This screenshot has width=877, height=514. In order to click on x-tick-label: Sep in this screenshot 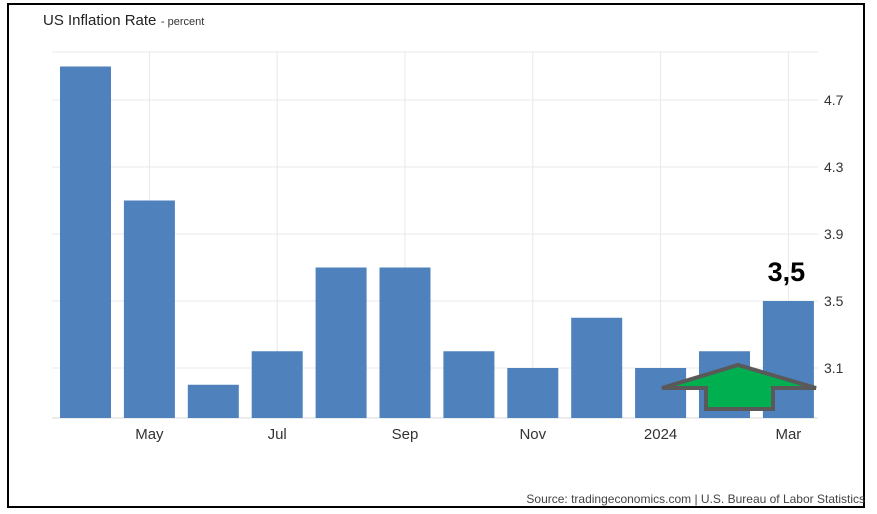, I will do `click(405, 434)`.